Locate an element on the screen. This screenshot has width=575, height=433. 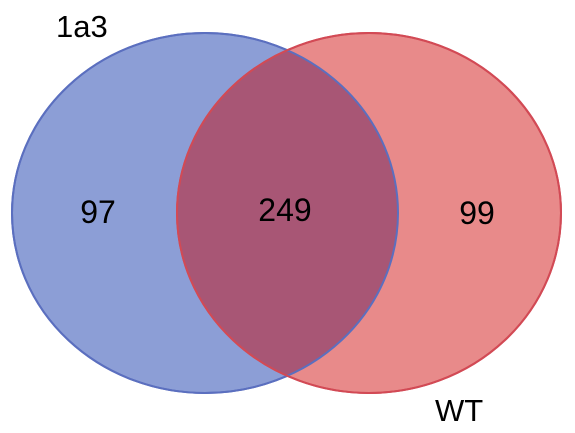
count-intersection: 249 is located at coordinates (285, 210).